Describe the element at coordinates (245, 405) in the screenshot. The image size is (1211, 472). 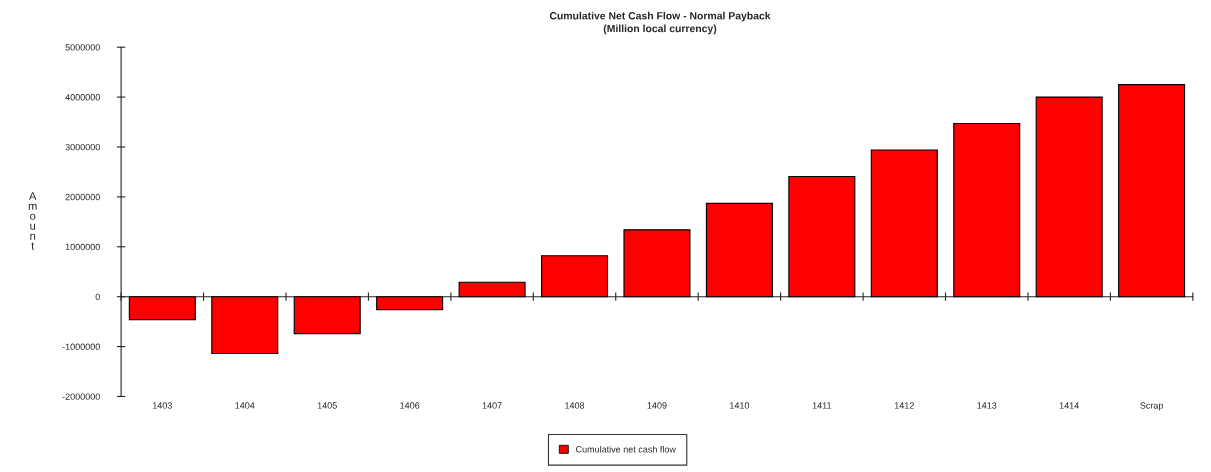
I see `x-tick-label: 1404` at that location.